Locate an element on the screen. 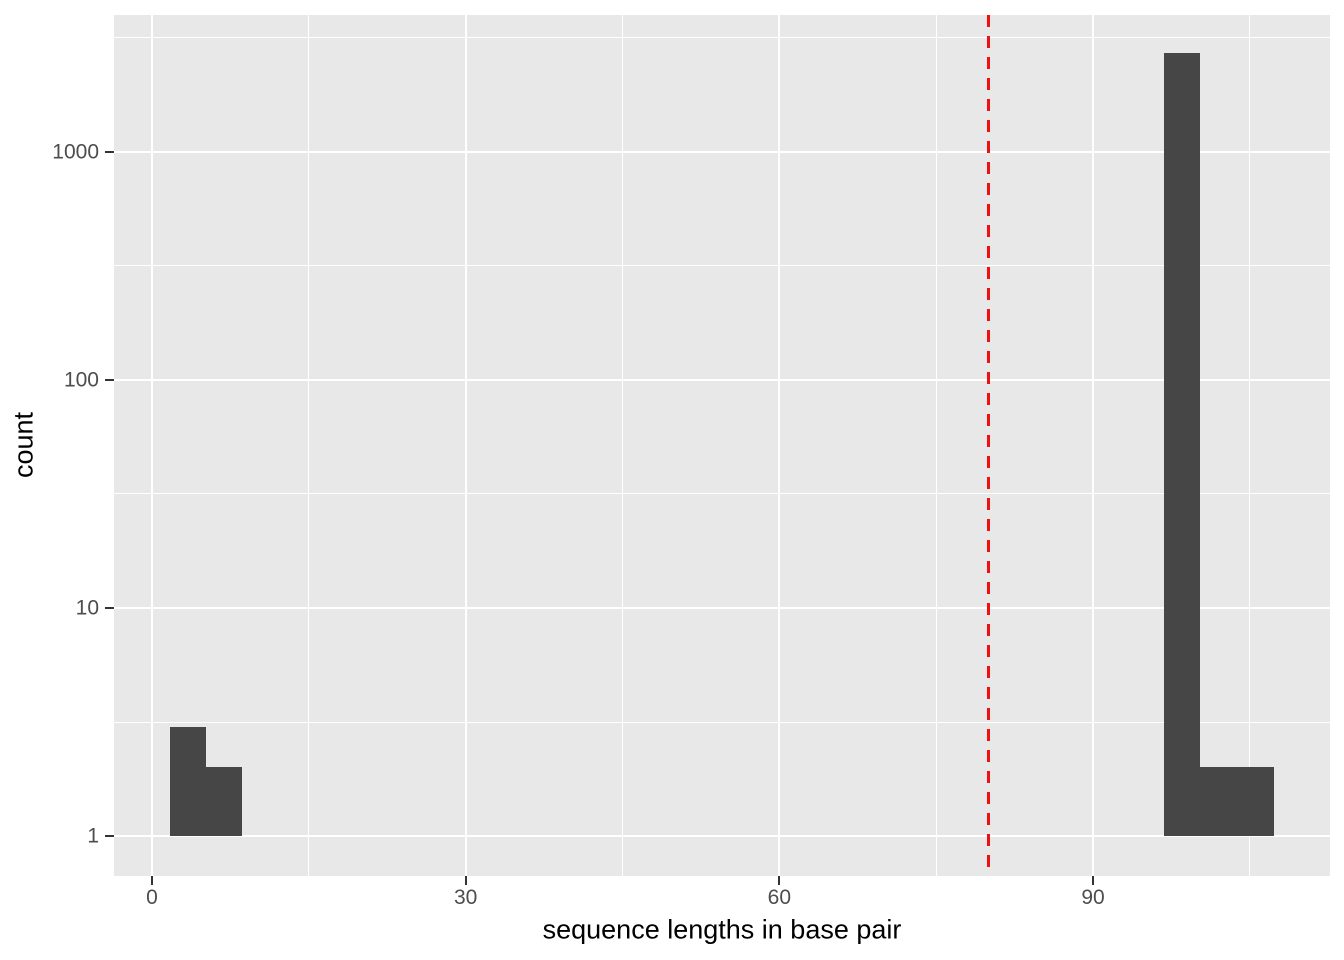  x-tick-label: 90 is located at coordinates (1093, 897).